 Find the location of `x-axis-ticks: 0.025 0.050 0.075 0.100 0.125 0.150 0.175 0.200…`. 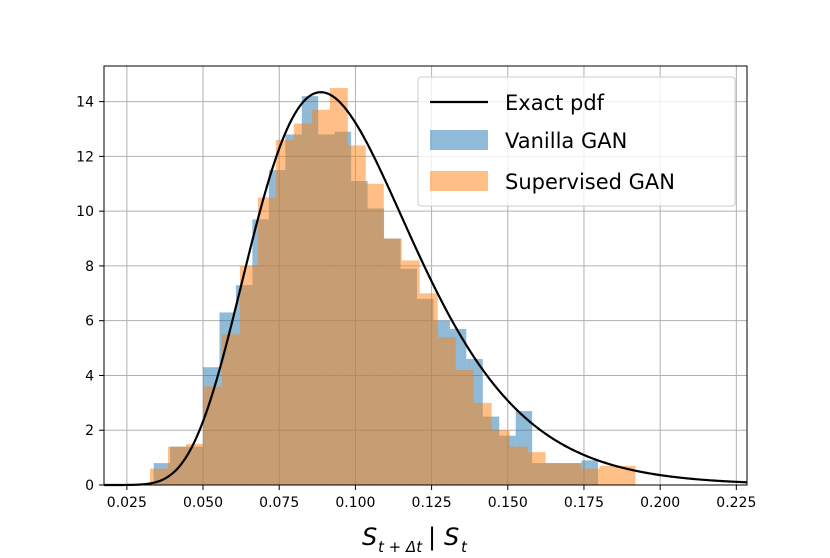

x-axis-ticks: 0.025 0.050 0.075 0.100 0.125 0.150 0.175 0.200… is located at coordinates (431, 498).